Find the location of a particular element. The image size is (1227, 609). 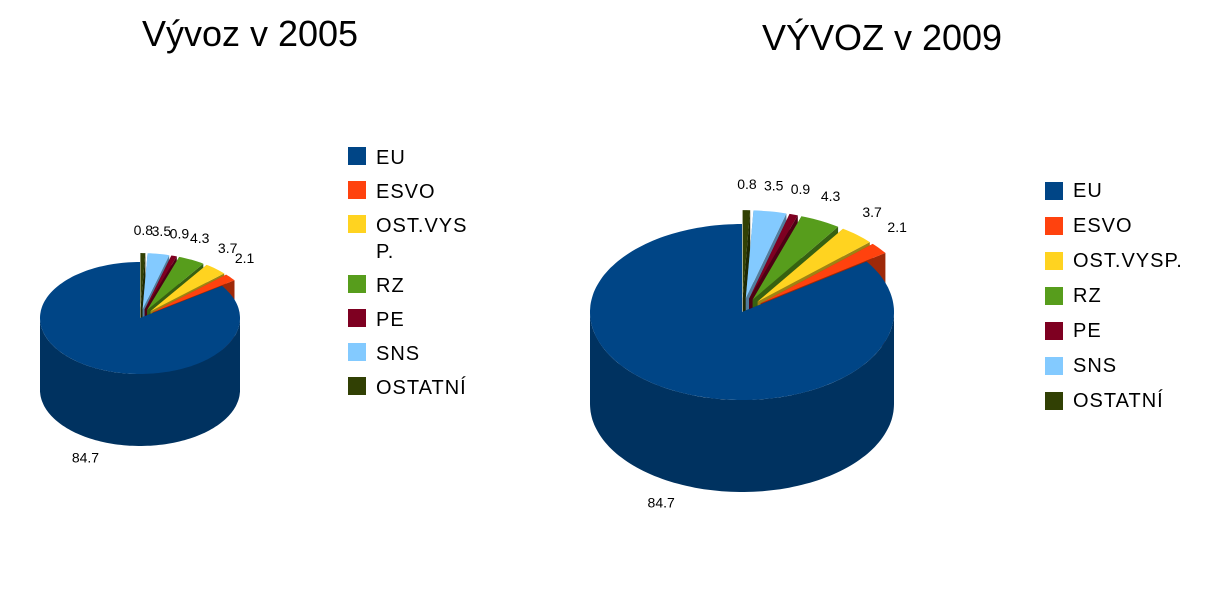

chart-title: VÝVOZ v 2009 is located at coordinates (882, 37).